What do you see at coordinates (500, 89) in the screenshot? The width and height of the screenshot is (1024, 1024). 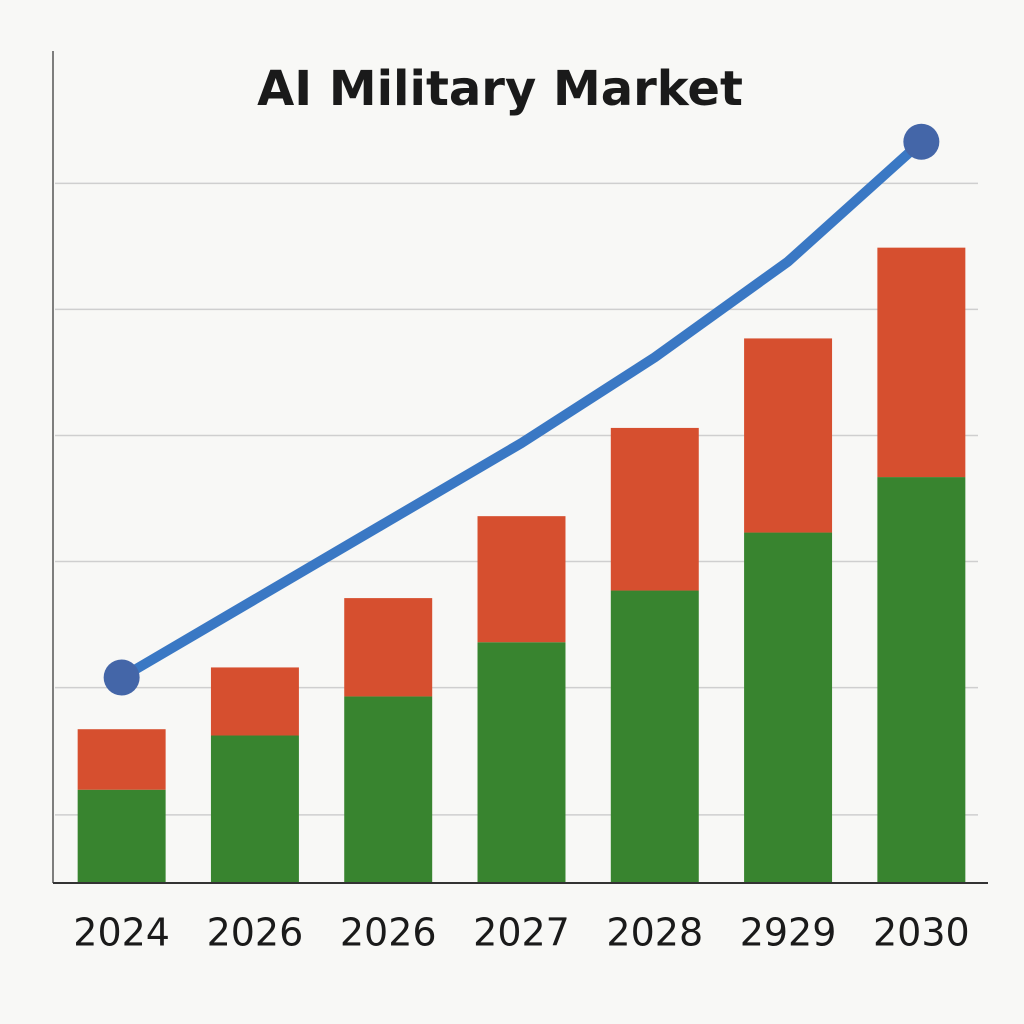 I see `chart-title: AI Military Market` at bounding box center [500, 89].